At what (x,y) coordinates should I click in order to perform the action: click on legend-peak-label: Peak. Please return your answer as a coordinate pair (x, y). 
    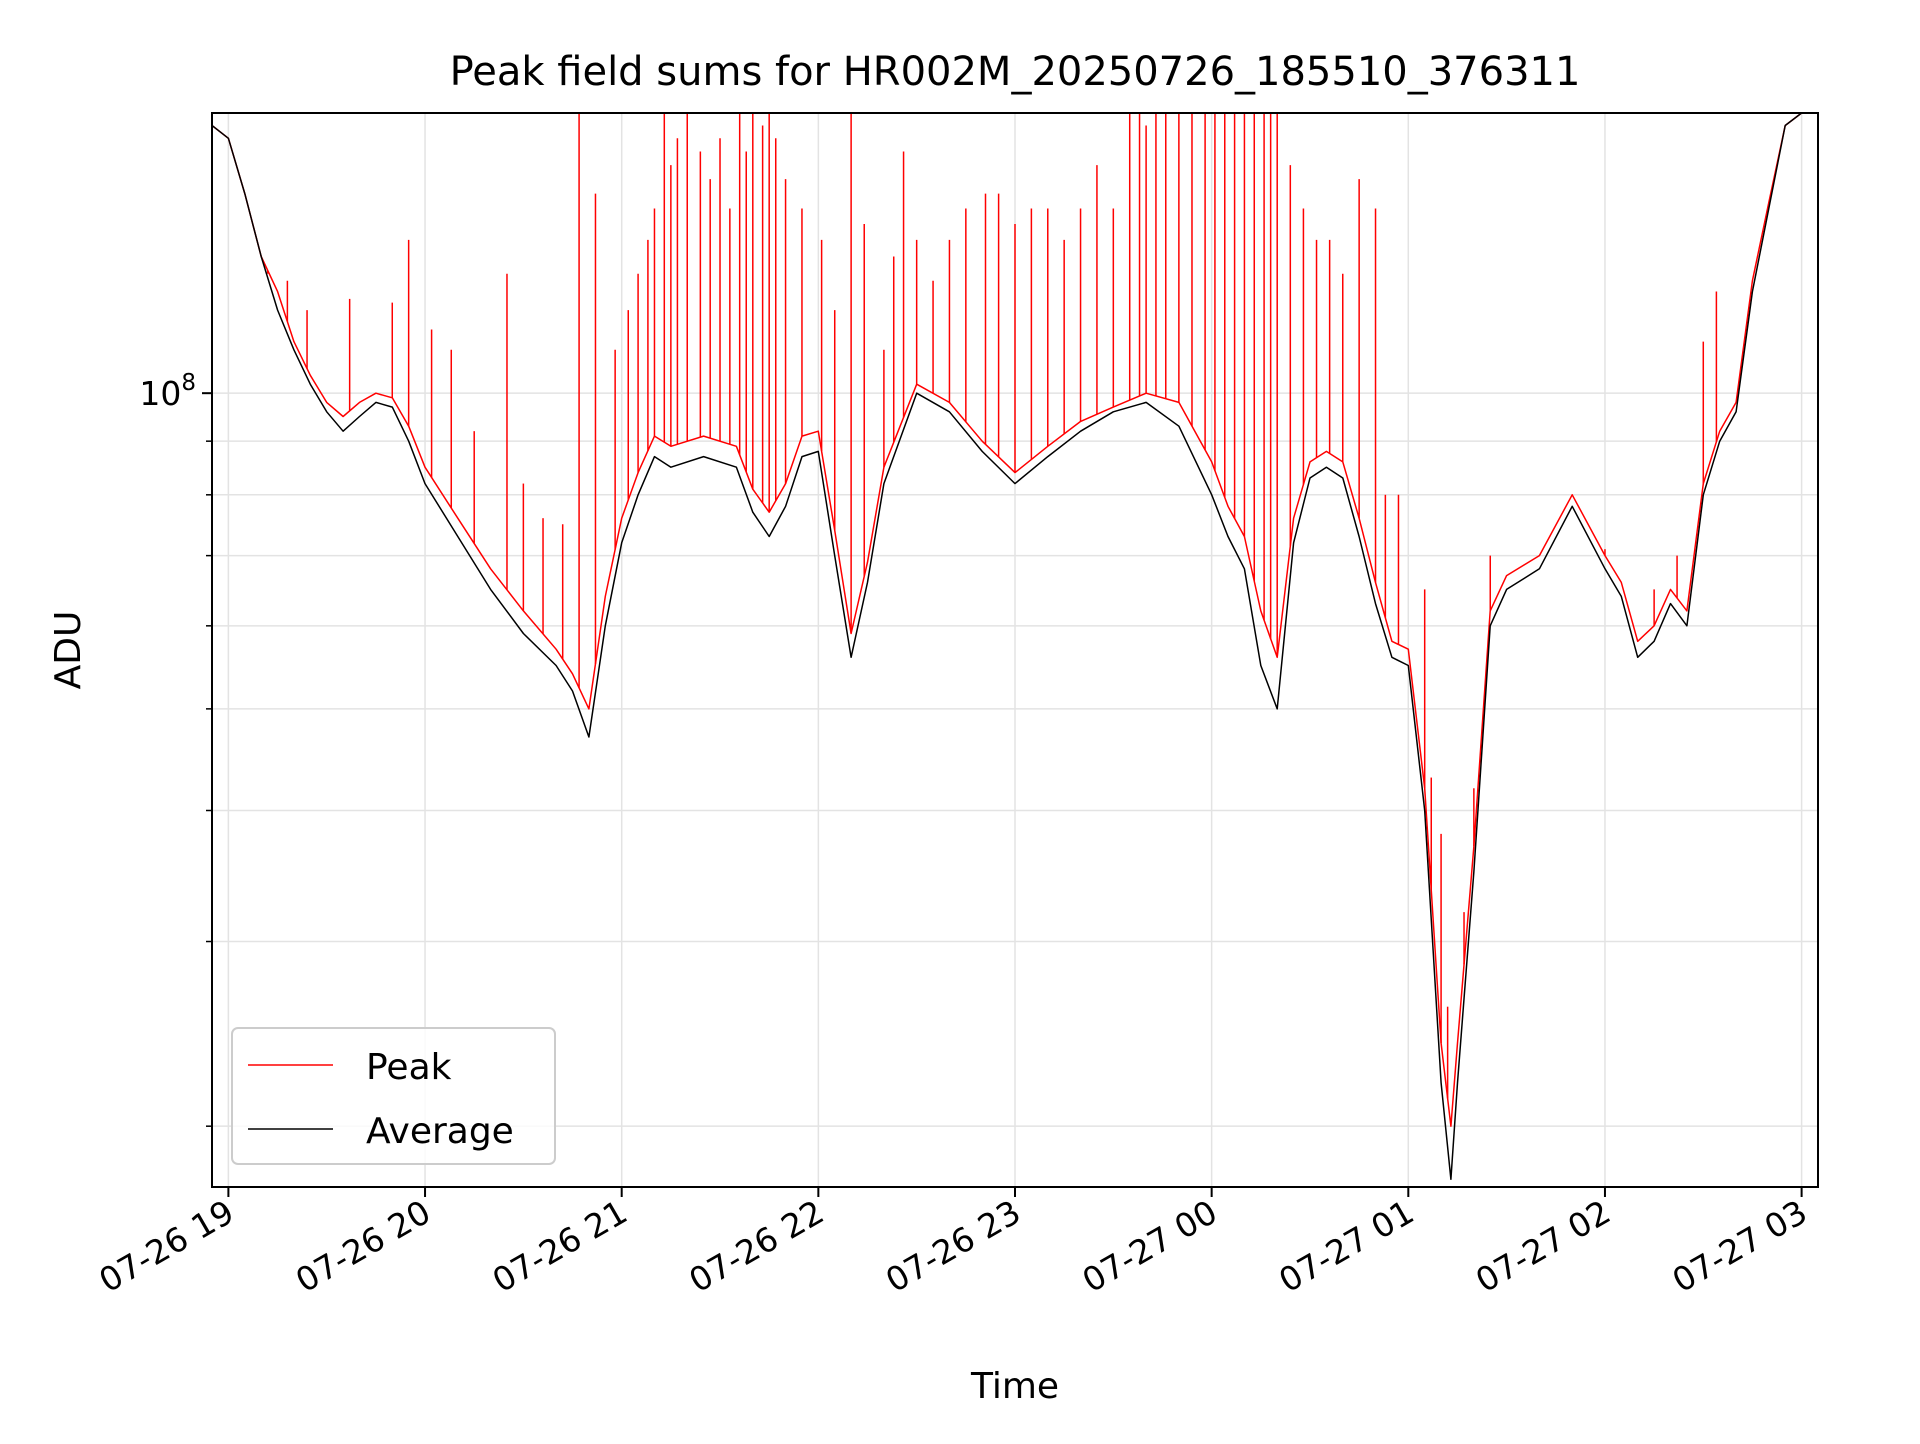
    Looking at the image, I should click on (409, 1067).